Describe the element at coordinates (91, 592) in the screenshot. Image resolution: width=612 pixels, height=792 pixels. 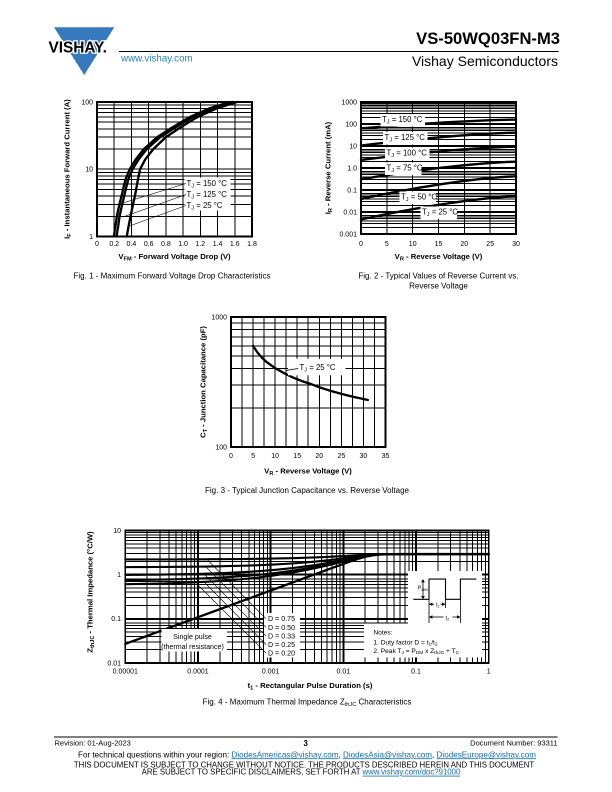
I see `svg-text:ZthJC - Thermal Impedance (°C/: ZthJC - Thermal Impedance (°C/W)` at that location.